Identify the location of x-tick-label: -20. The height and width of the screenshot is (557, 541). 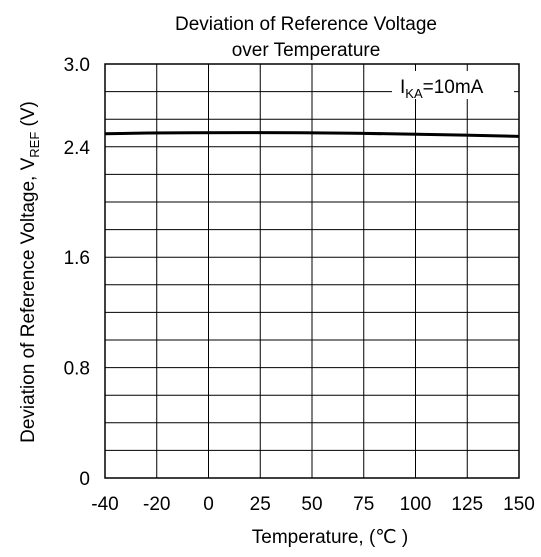
(156, 504).